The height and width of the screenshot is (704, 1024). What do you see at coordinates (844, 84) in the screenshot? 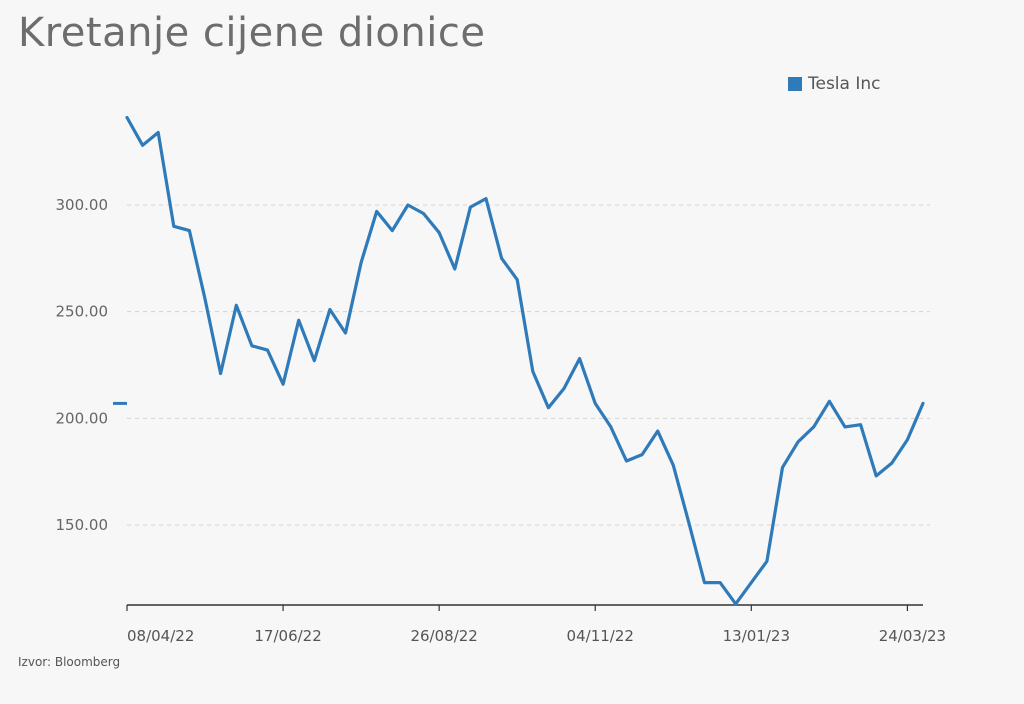
I see `legend-label: Tesla Inc` at bounding box center [844, 84].